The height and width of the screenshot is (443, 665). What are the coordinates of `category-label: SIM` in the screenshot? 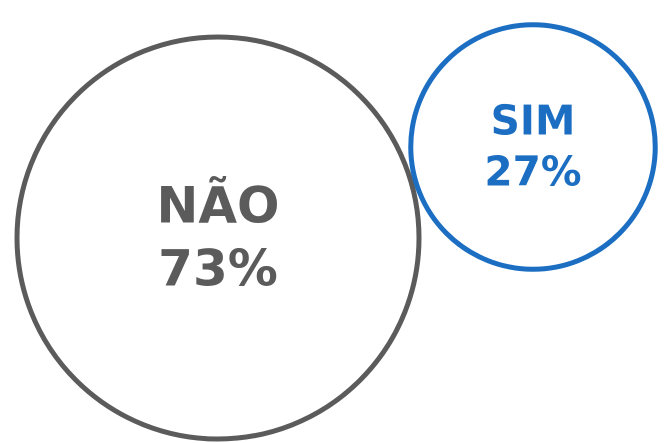 It's located at (533, 120).